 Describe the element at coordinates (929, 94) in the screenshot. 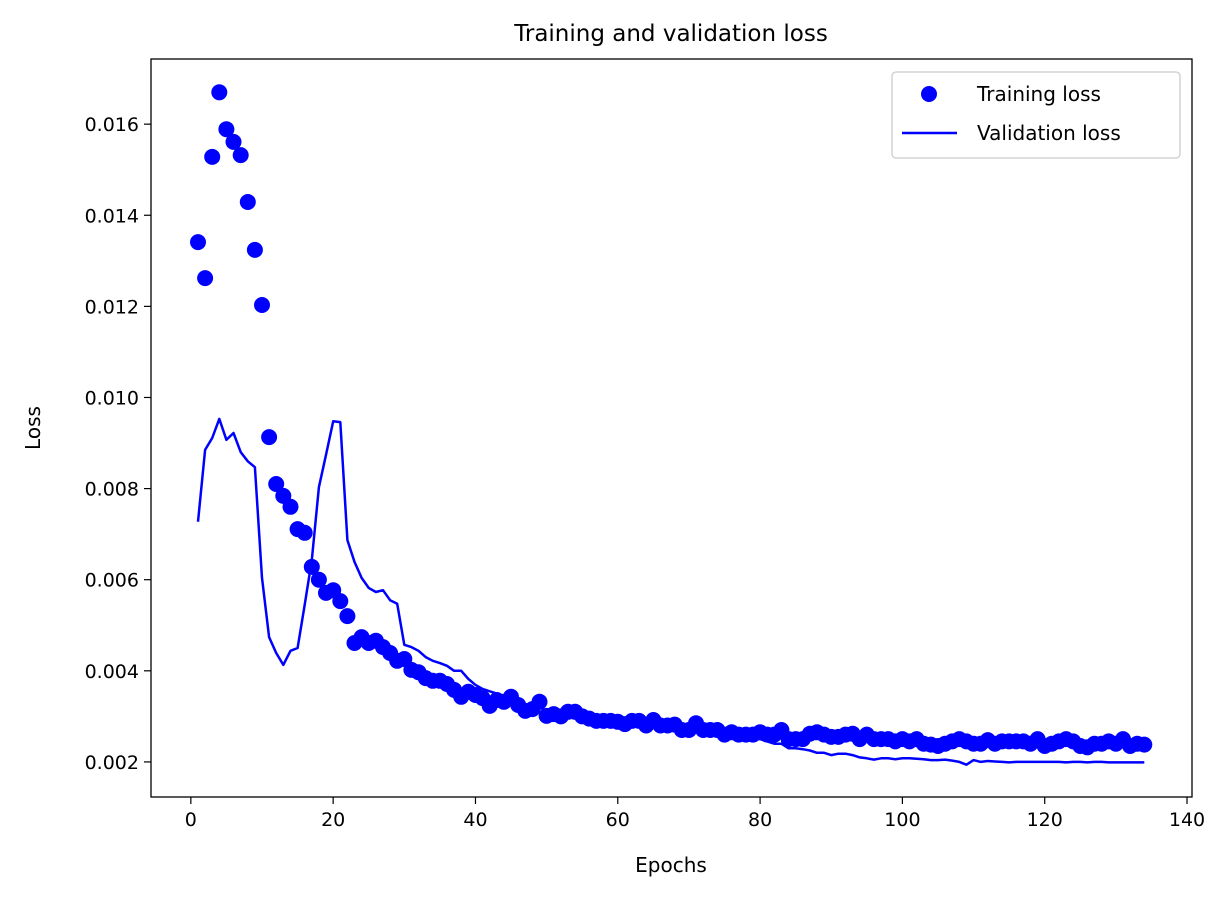

I see `legend-training-marker` at that location.